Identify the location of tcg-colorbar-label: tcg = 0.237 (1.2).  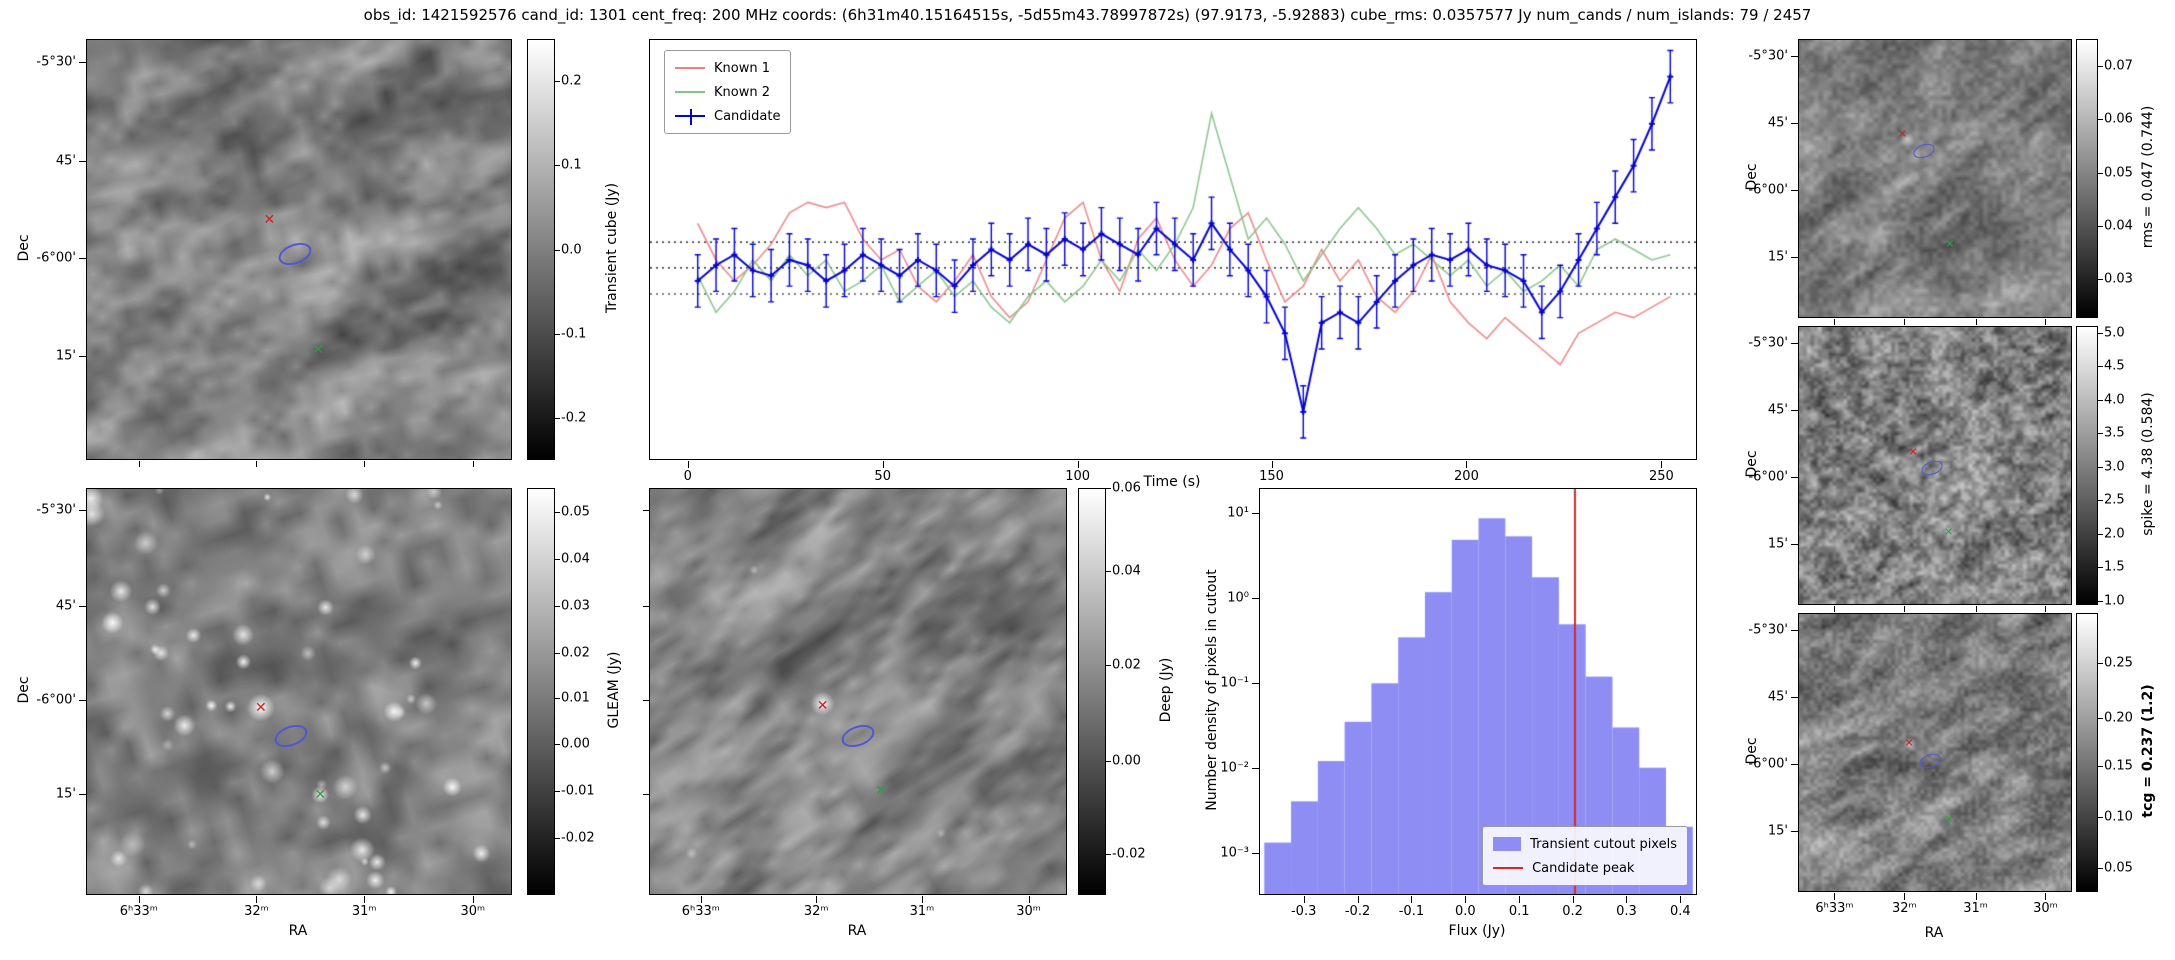
(2148, 751).